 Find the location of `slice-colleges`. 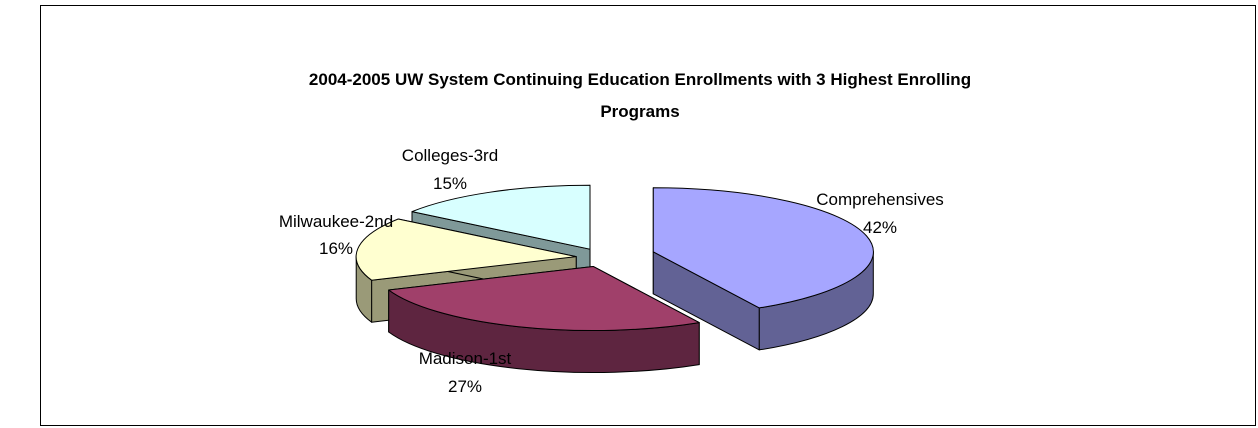

slice-colleges is located at coordinates (501, 217).